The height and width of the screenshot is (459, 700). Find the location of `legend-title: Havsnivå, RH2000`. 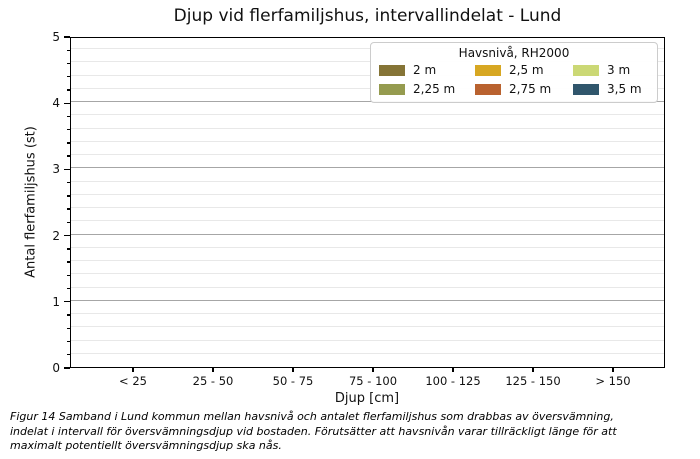

legend-title: Havsnivå, RH2000 is located at coordinates (514, 53).